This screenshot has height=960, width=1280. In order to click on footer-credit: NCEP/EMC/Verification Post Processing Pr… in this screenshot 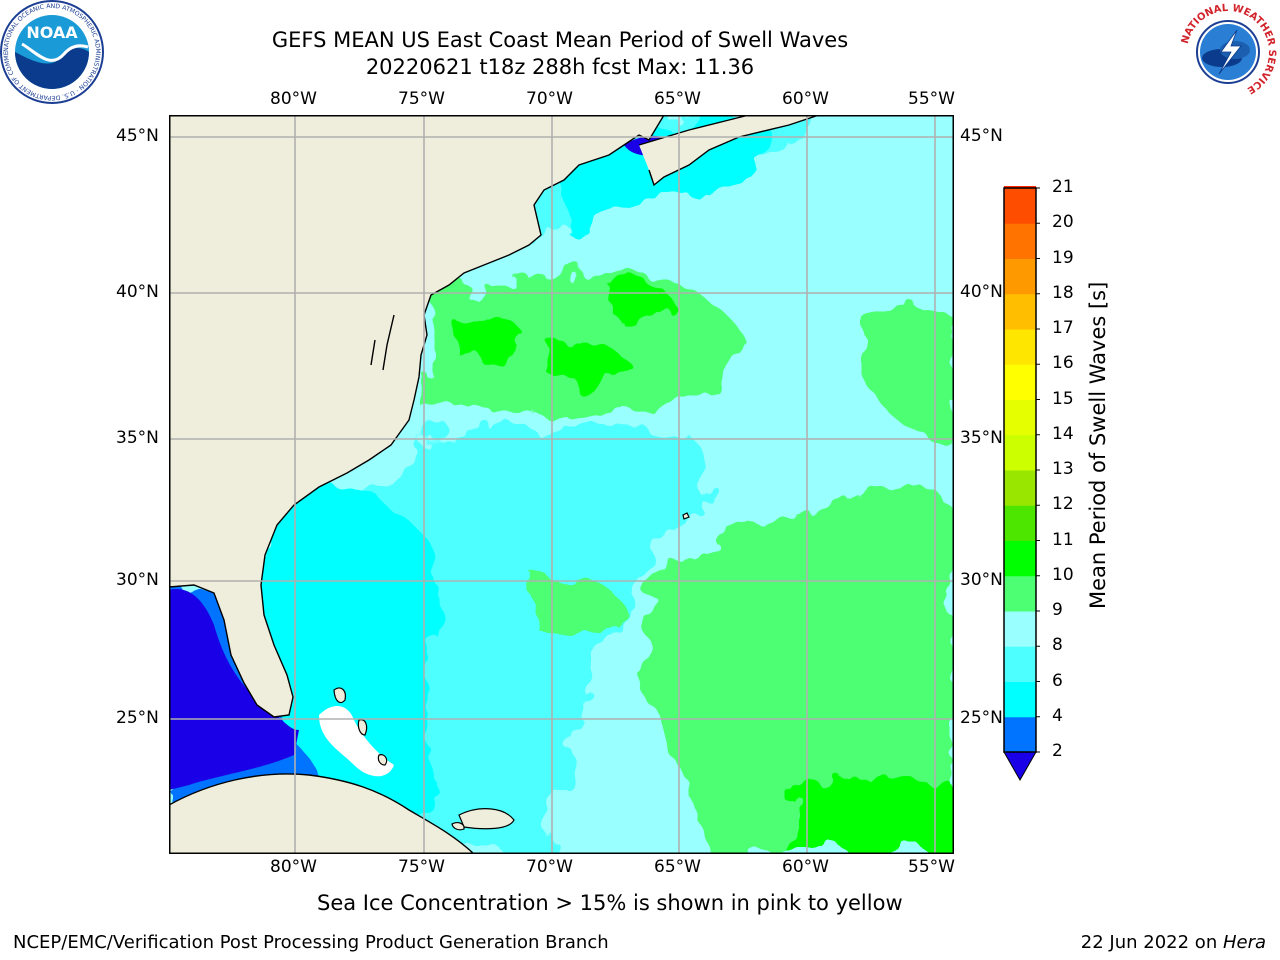, I will do `click(311, 942)`.